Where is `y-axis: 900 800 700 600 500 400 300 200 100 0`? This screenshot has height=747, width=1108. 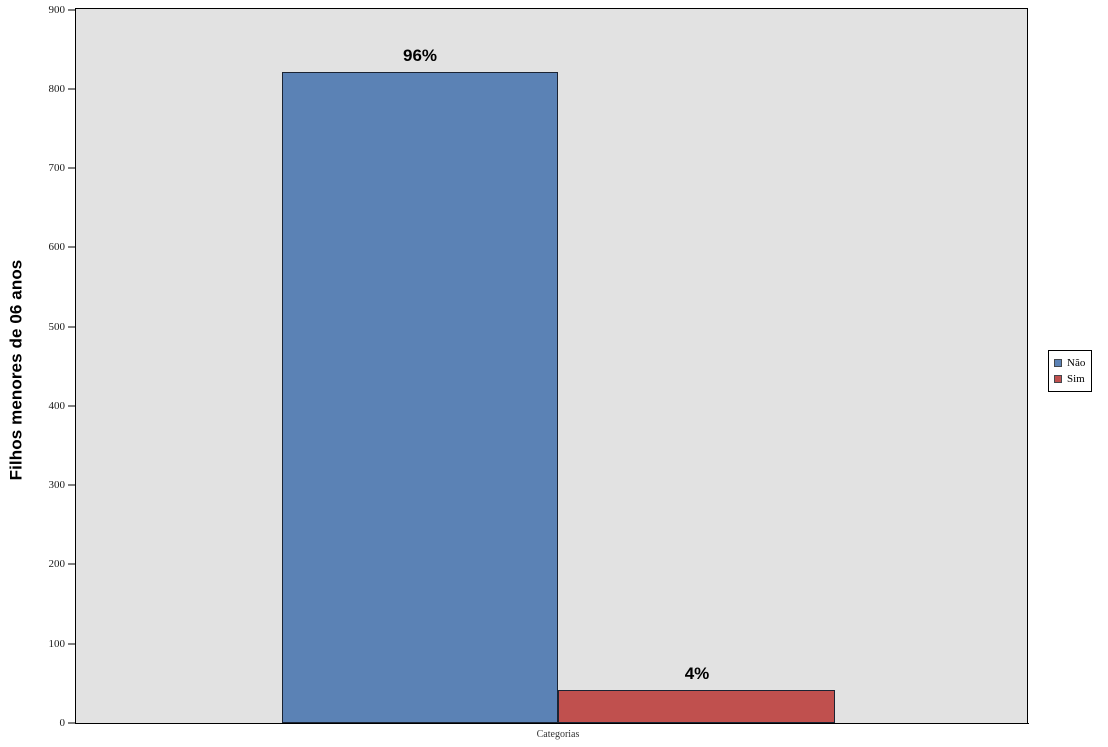
y-axis: 900 800 700 600 500 400 300 200 100 0 is located at coordinates (37, 373).